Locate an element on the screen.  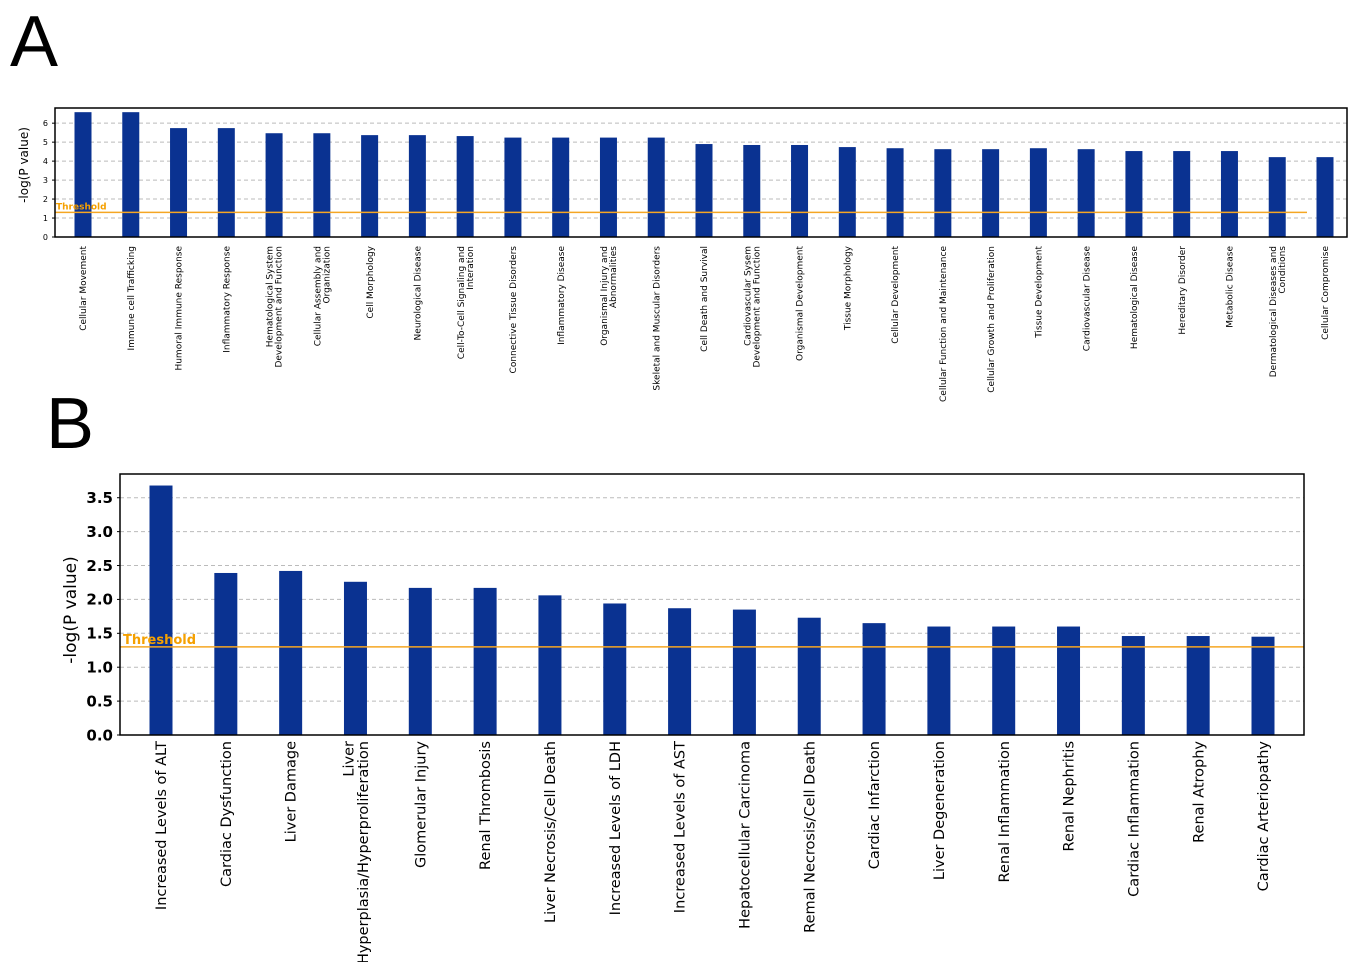
x-tick-label: Increased Levels of AST is located at coordinates (681, 827).